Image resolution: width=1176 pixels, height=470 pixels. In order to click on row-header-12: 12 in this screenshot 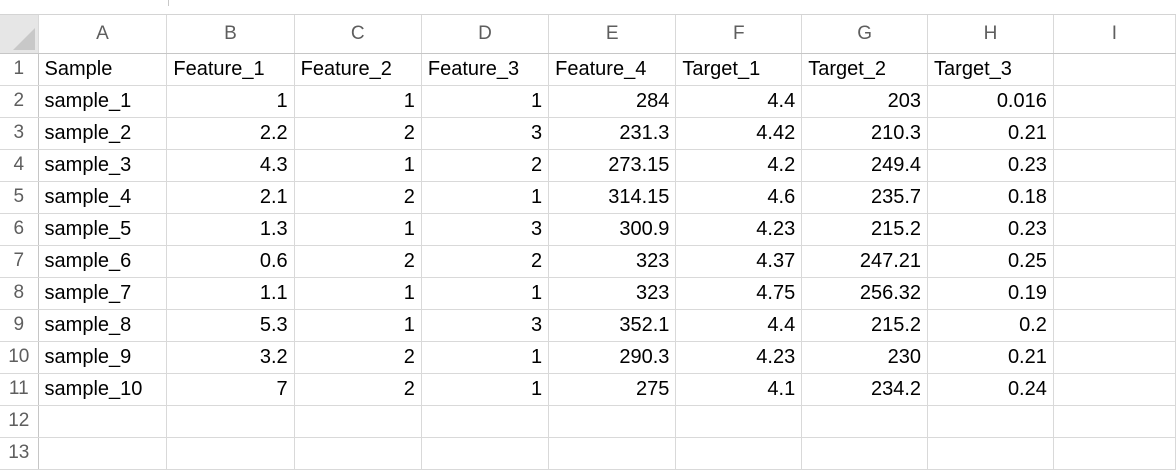, I will do `click(19, 421)`.